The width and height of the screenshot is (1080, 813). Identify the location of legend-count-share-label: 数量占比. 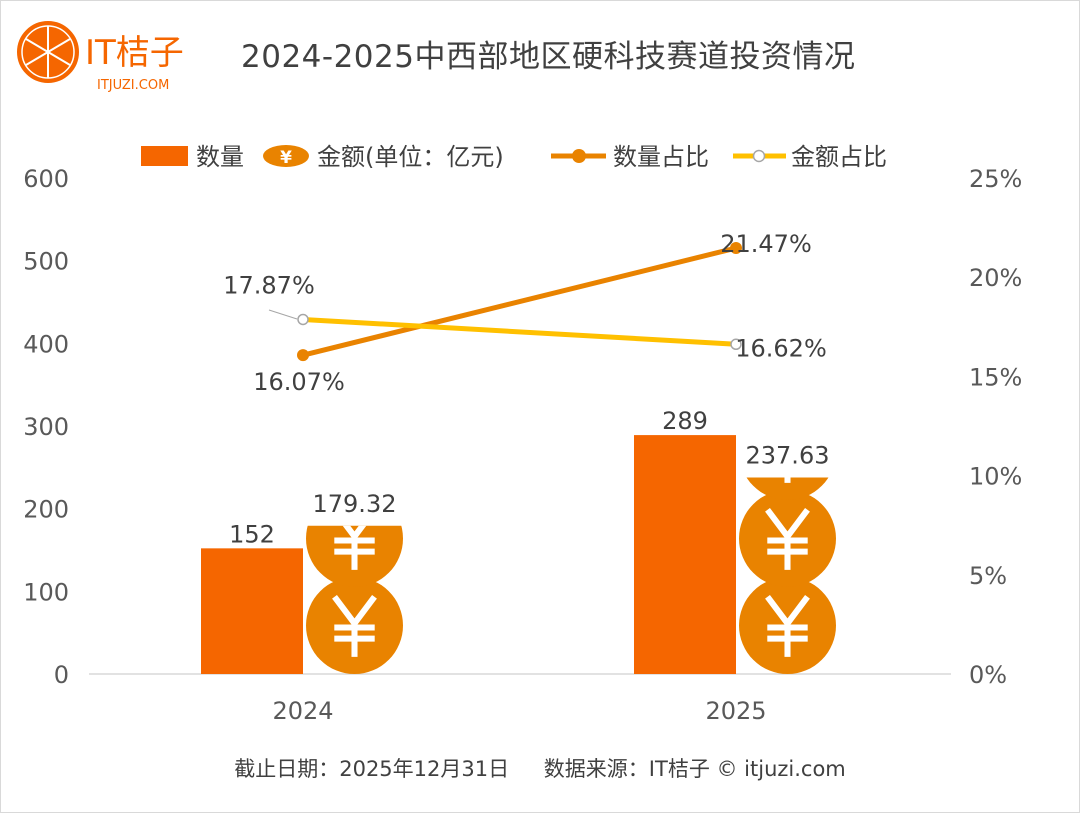
(661, 157).